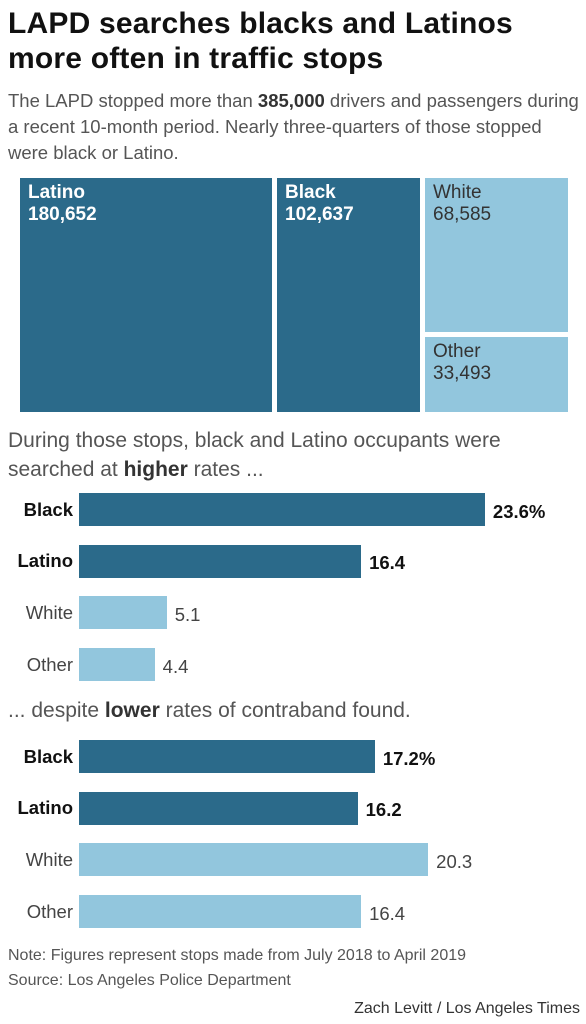  What do you see at coordinates (467, 1008) in the screenshot?
I see `credit-line: Zach Levitt / Los Angeles Times` at bounding box center [467, 1008].